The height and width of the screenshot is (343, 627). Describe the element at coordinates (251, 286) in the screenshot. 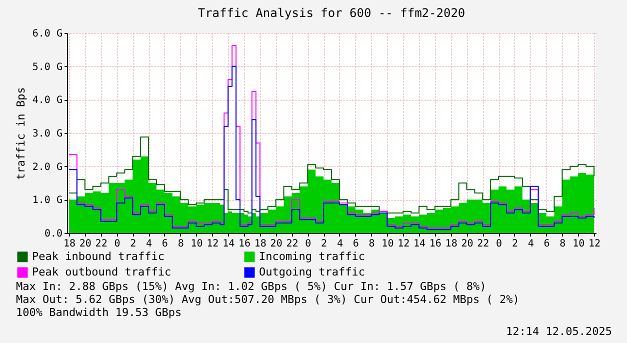

I see `text: Max In: 2.88 GBps (15%) Avg In: 1.02 GBps ( 5%) Cur In: 1.57 GBps ( 8%)` at that location.